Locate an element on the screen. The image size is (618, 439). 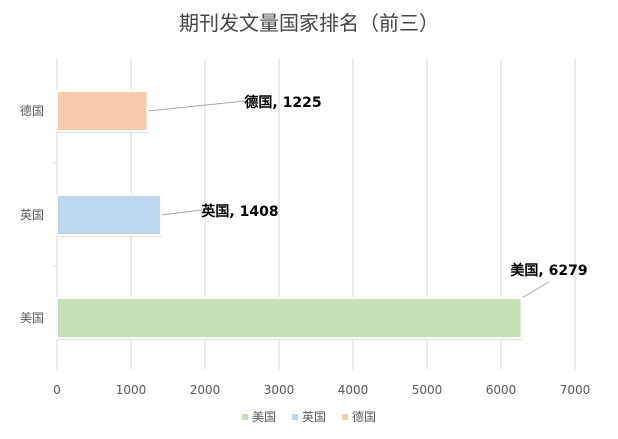
x-tick-label: 4000 is located at coordinates (353, 390).